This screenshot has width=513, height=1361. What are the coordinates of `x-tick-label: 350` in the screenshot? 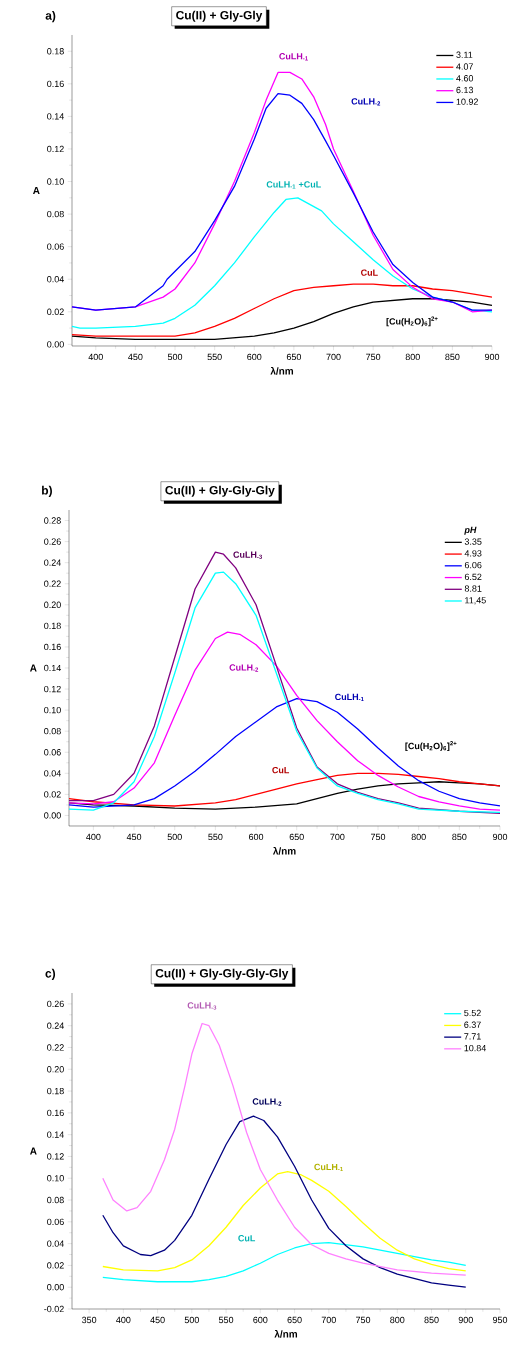 It's located at (89, 1320).